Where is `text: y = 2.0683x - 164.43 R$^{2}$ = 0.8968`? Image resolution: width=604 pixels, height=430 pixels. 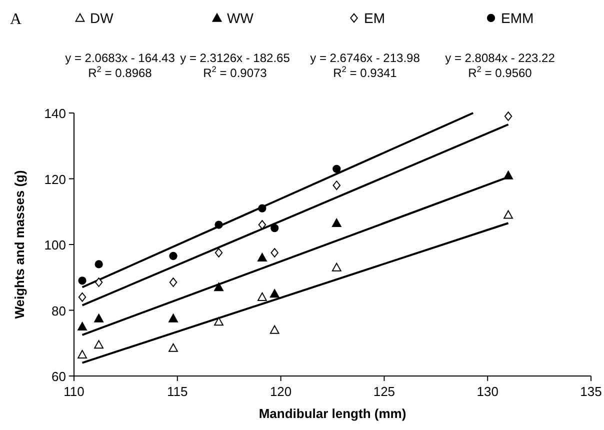
text: y = 2.0683x - 164.43 R$^{2}$ = 0.8968 is located at coordinates (120, 65).